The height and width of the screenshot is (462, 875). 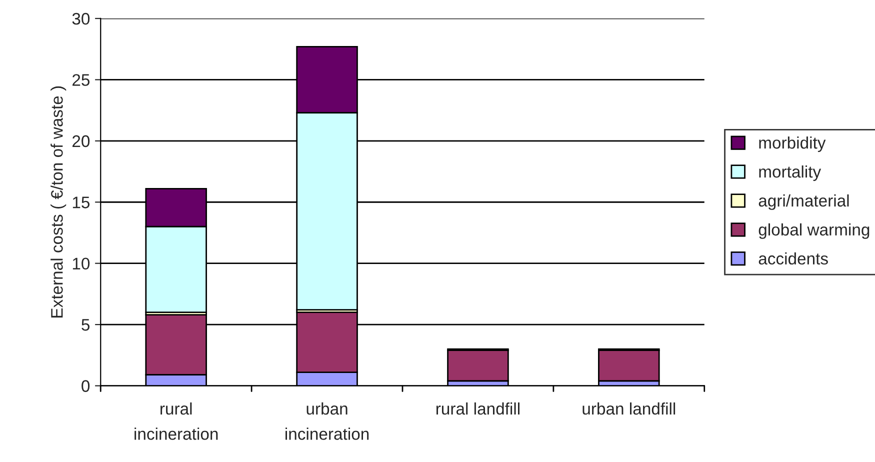 I want to click on y-tick-label: 15, so click(x=81, y=202).